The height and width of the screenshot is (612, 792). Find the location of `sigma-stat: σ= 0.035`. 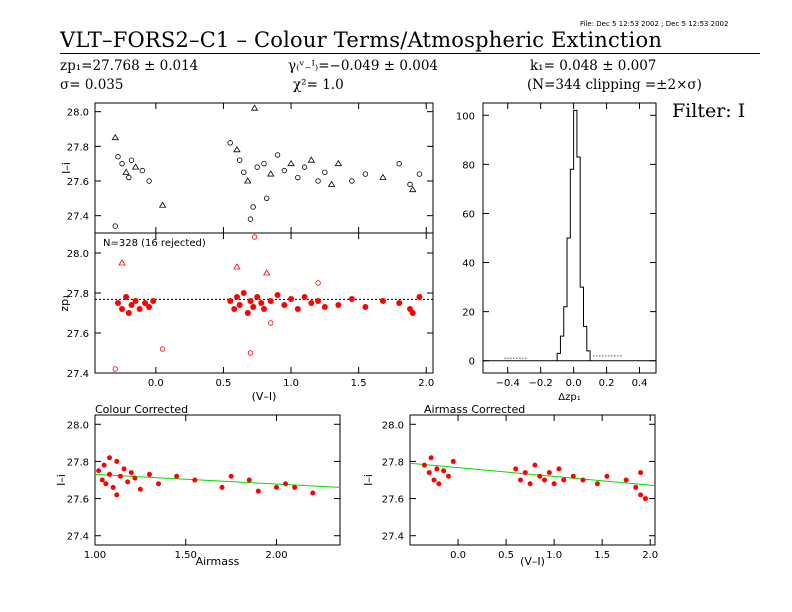

sigma-stat: σ= 0.035 is located at coordinates (92, 85).